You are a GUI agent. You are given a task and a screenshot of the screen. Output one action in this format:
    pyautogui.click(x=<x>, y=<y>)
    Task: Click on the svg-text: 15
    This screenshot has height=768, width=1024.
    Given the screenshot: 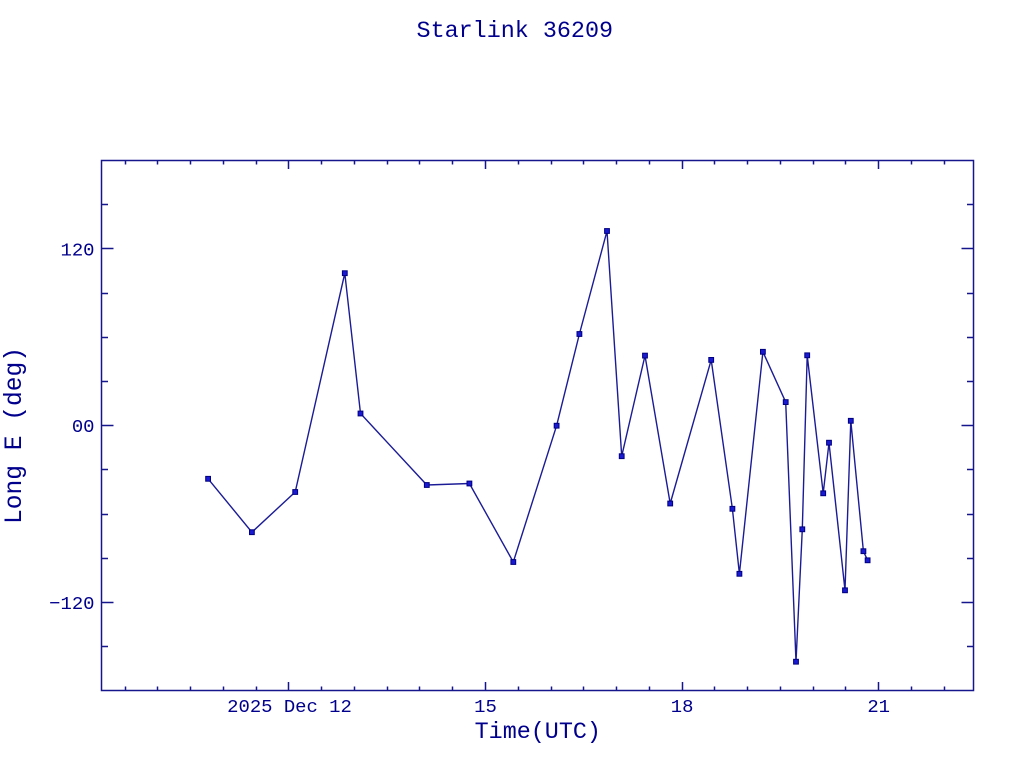 What is the action you would take?
    pyautogui.click(x=485, y=707)
    